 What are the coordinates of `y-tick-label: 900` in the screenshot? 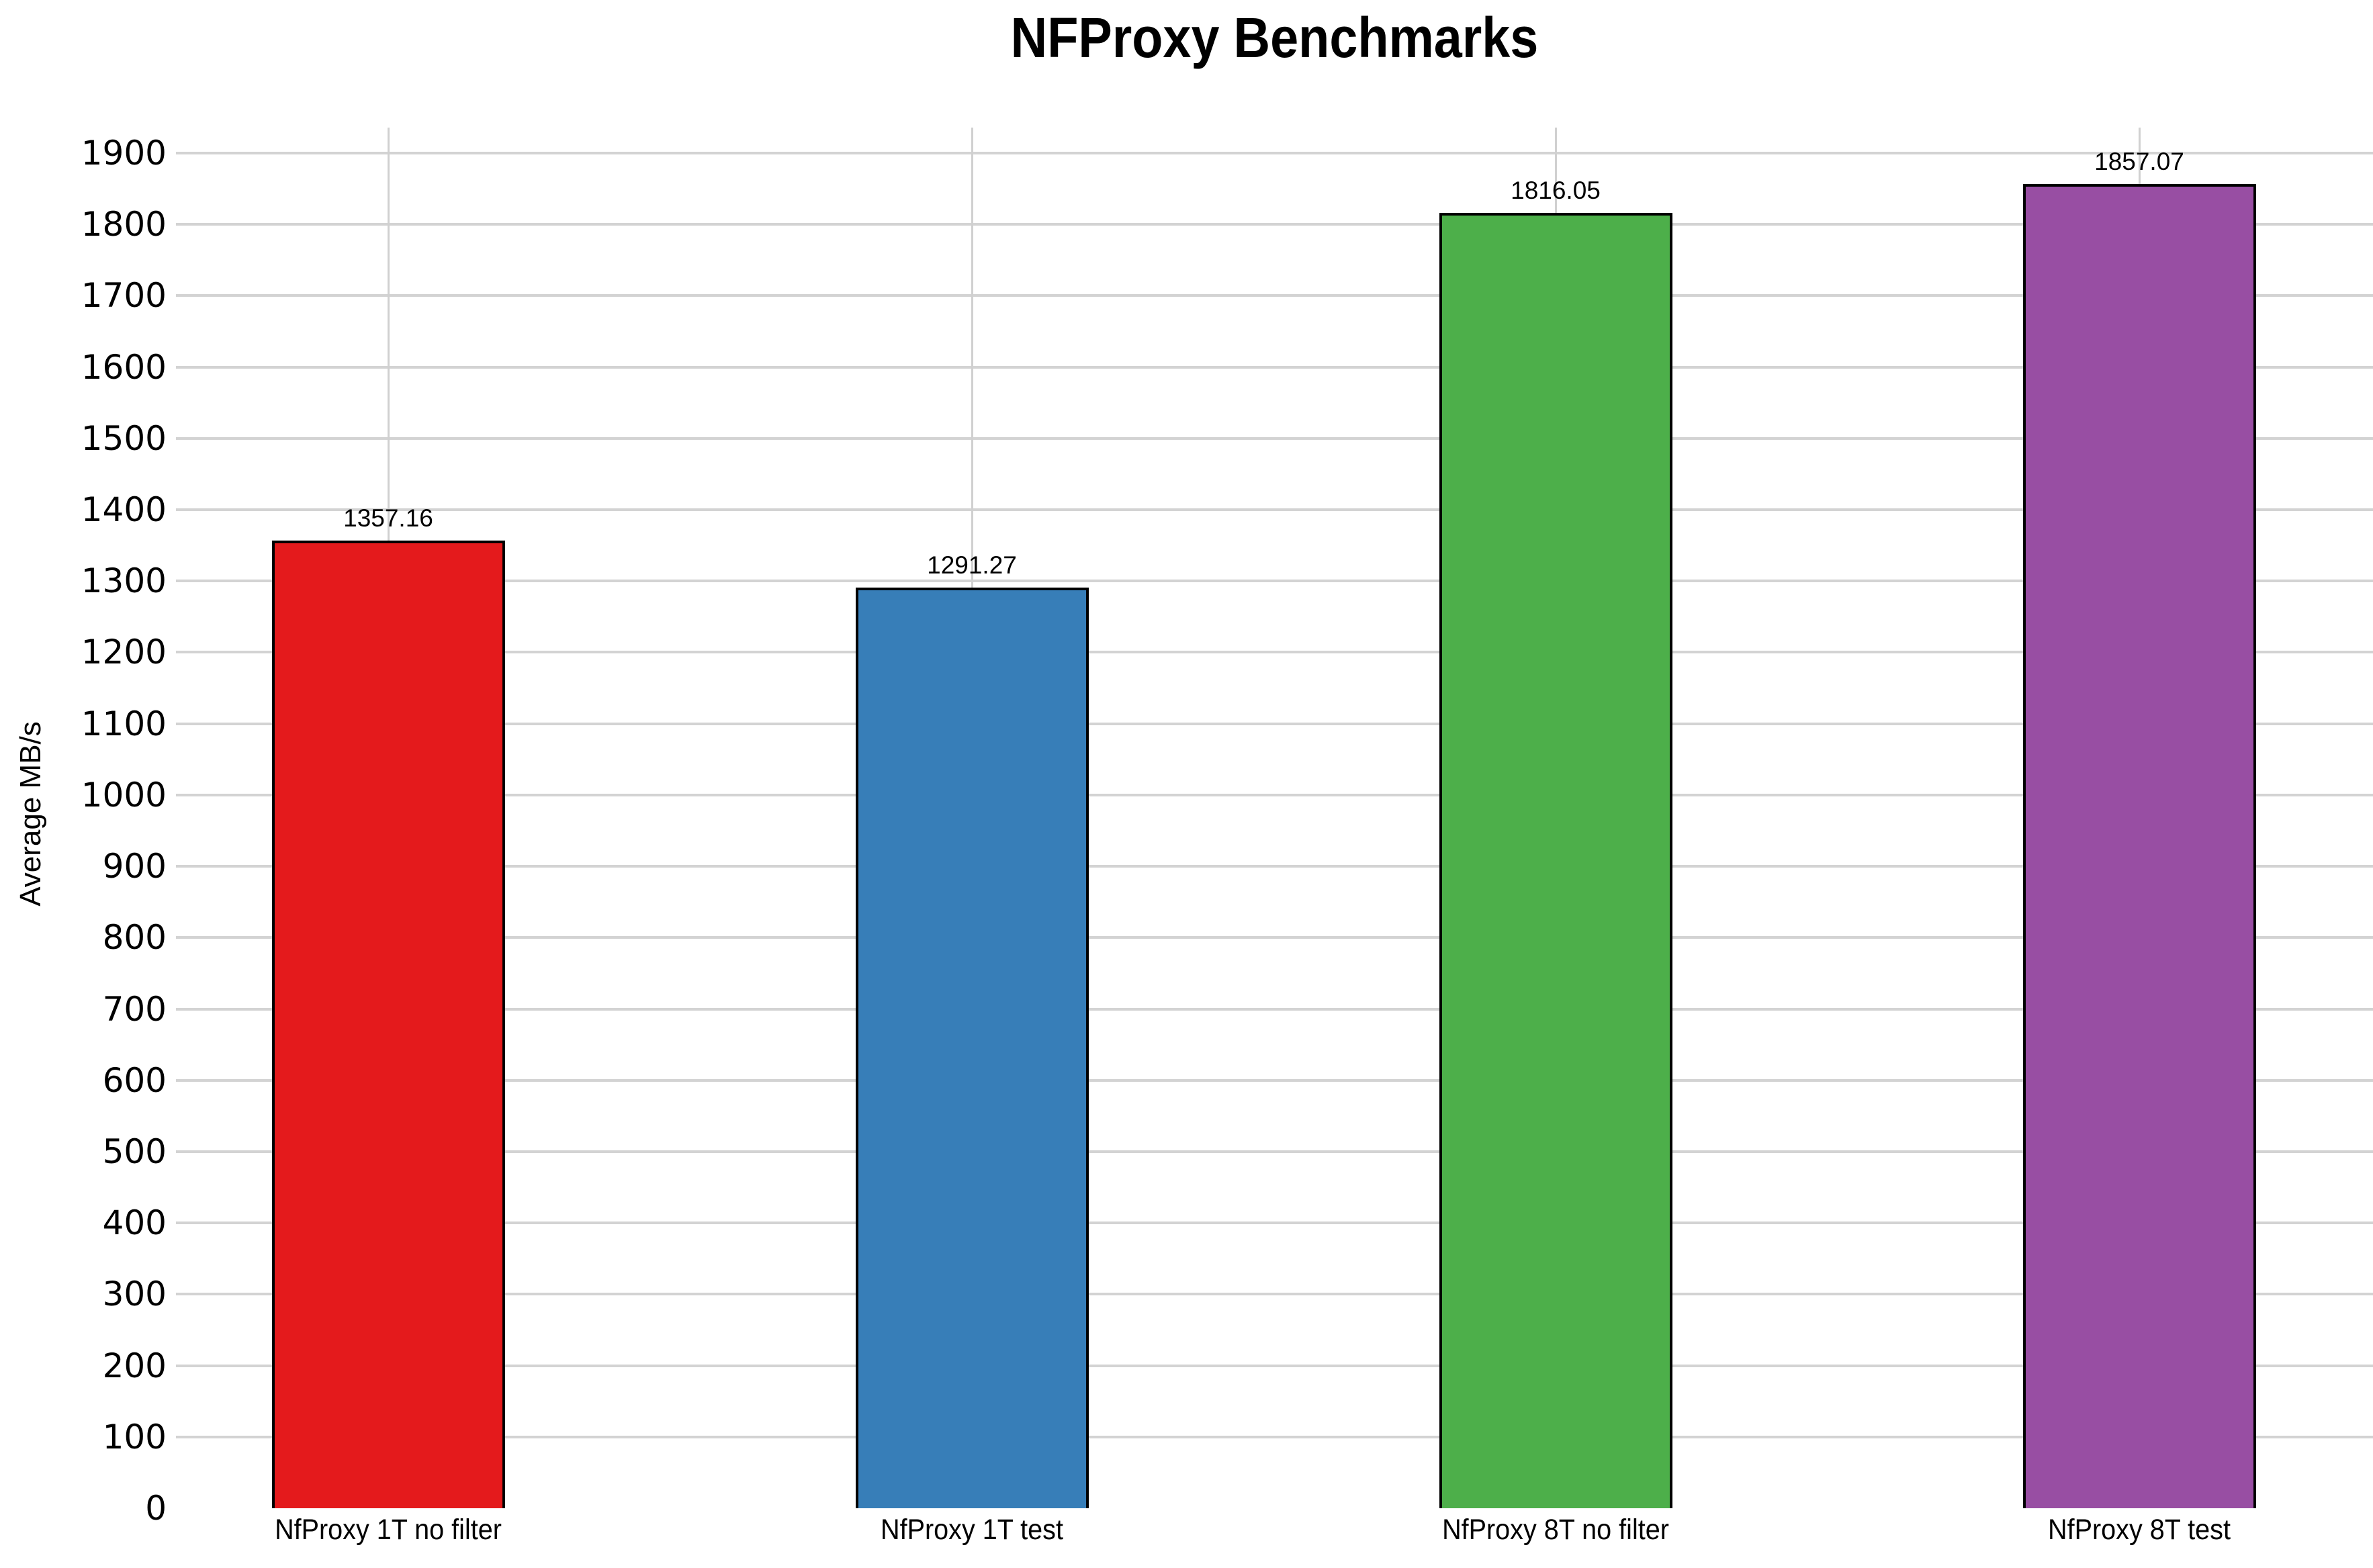 It's located at (134, 866).